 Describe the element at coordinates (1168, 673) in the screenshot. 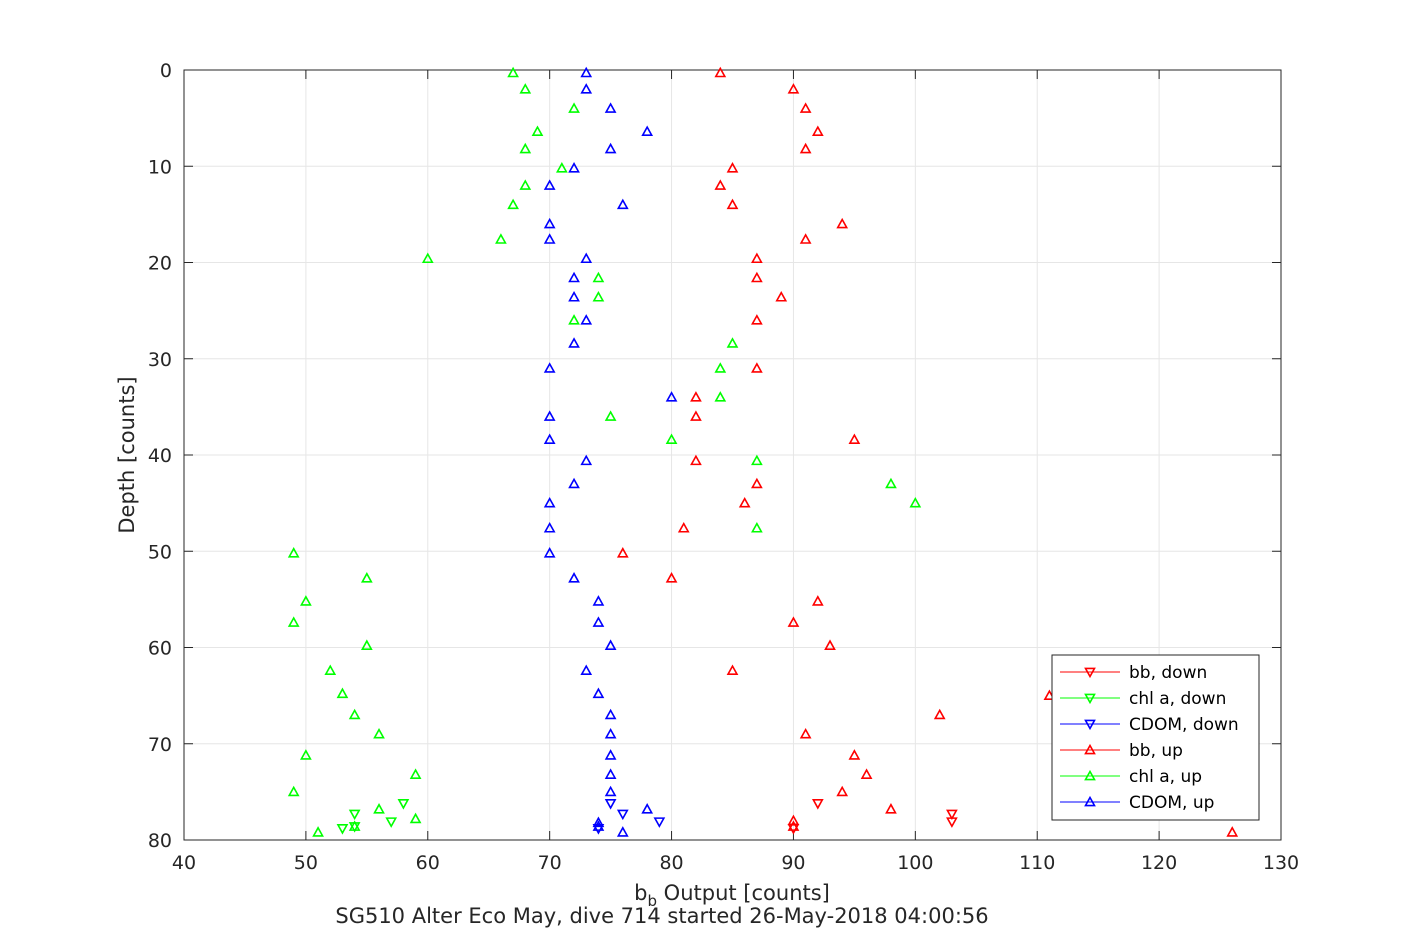

I see `legend-label: bb, down` at that location.